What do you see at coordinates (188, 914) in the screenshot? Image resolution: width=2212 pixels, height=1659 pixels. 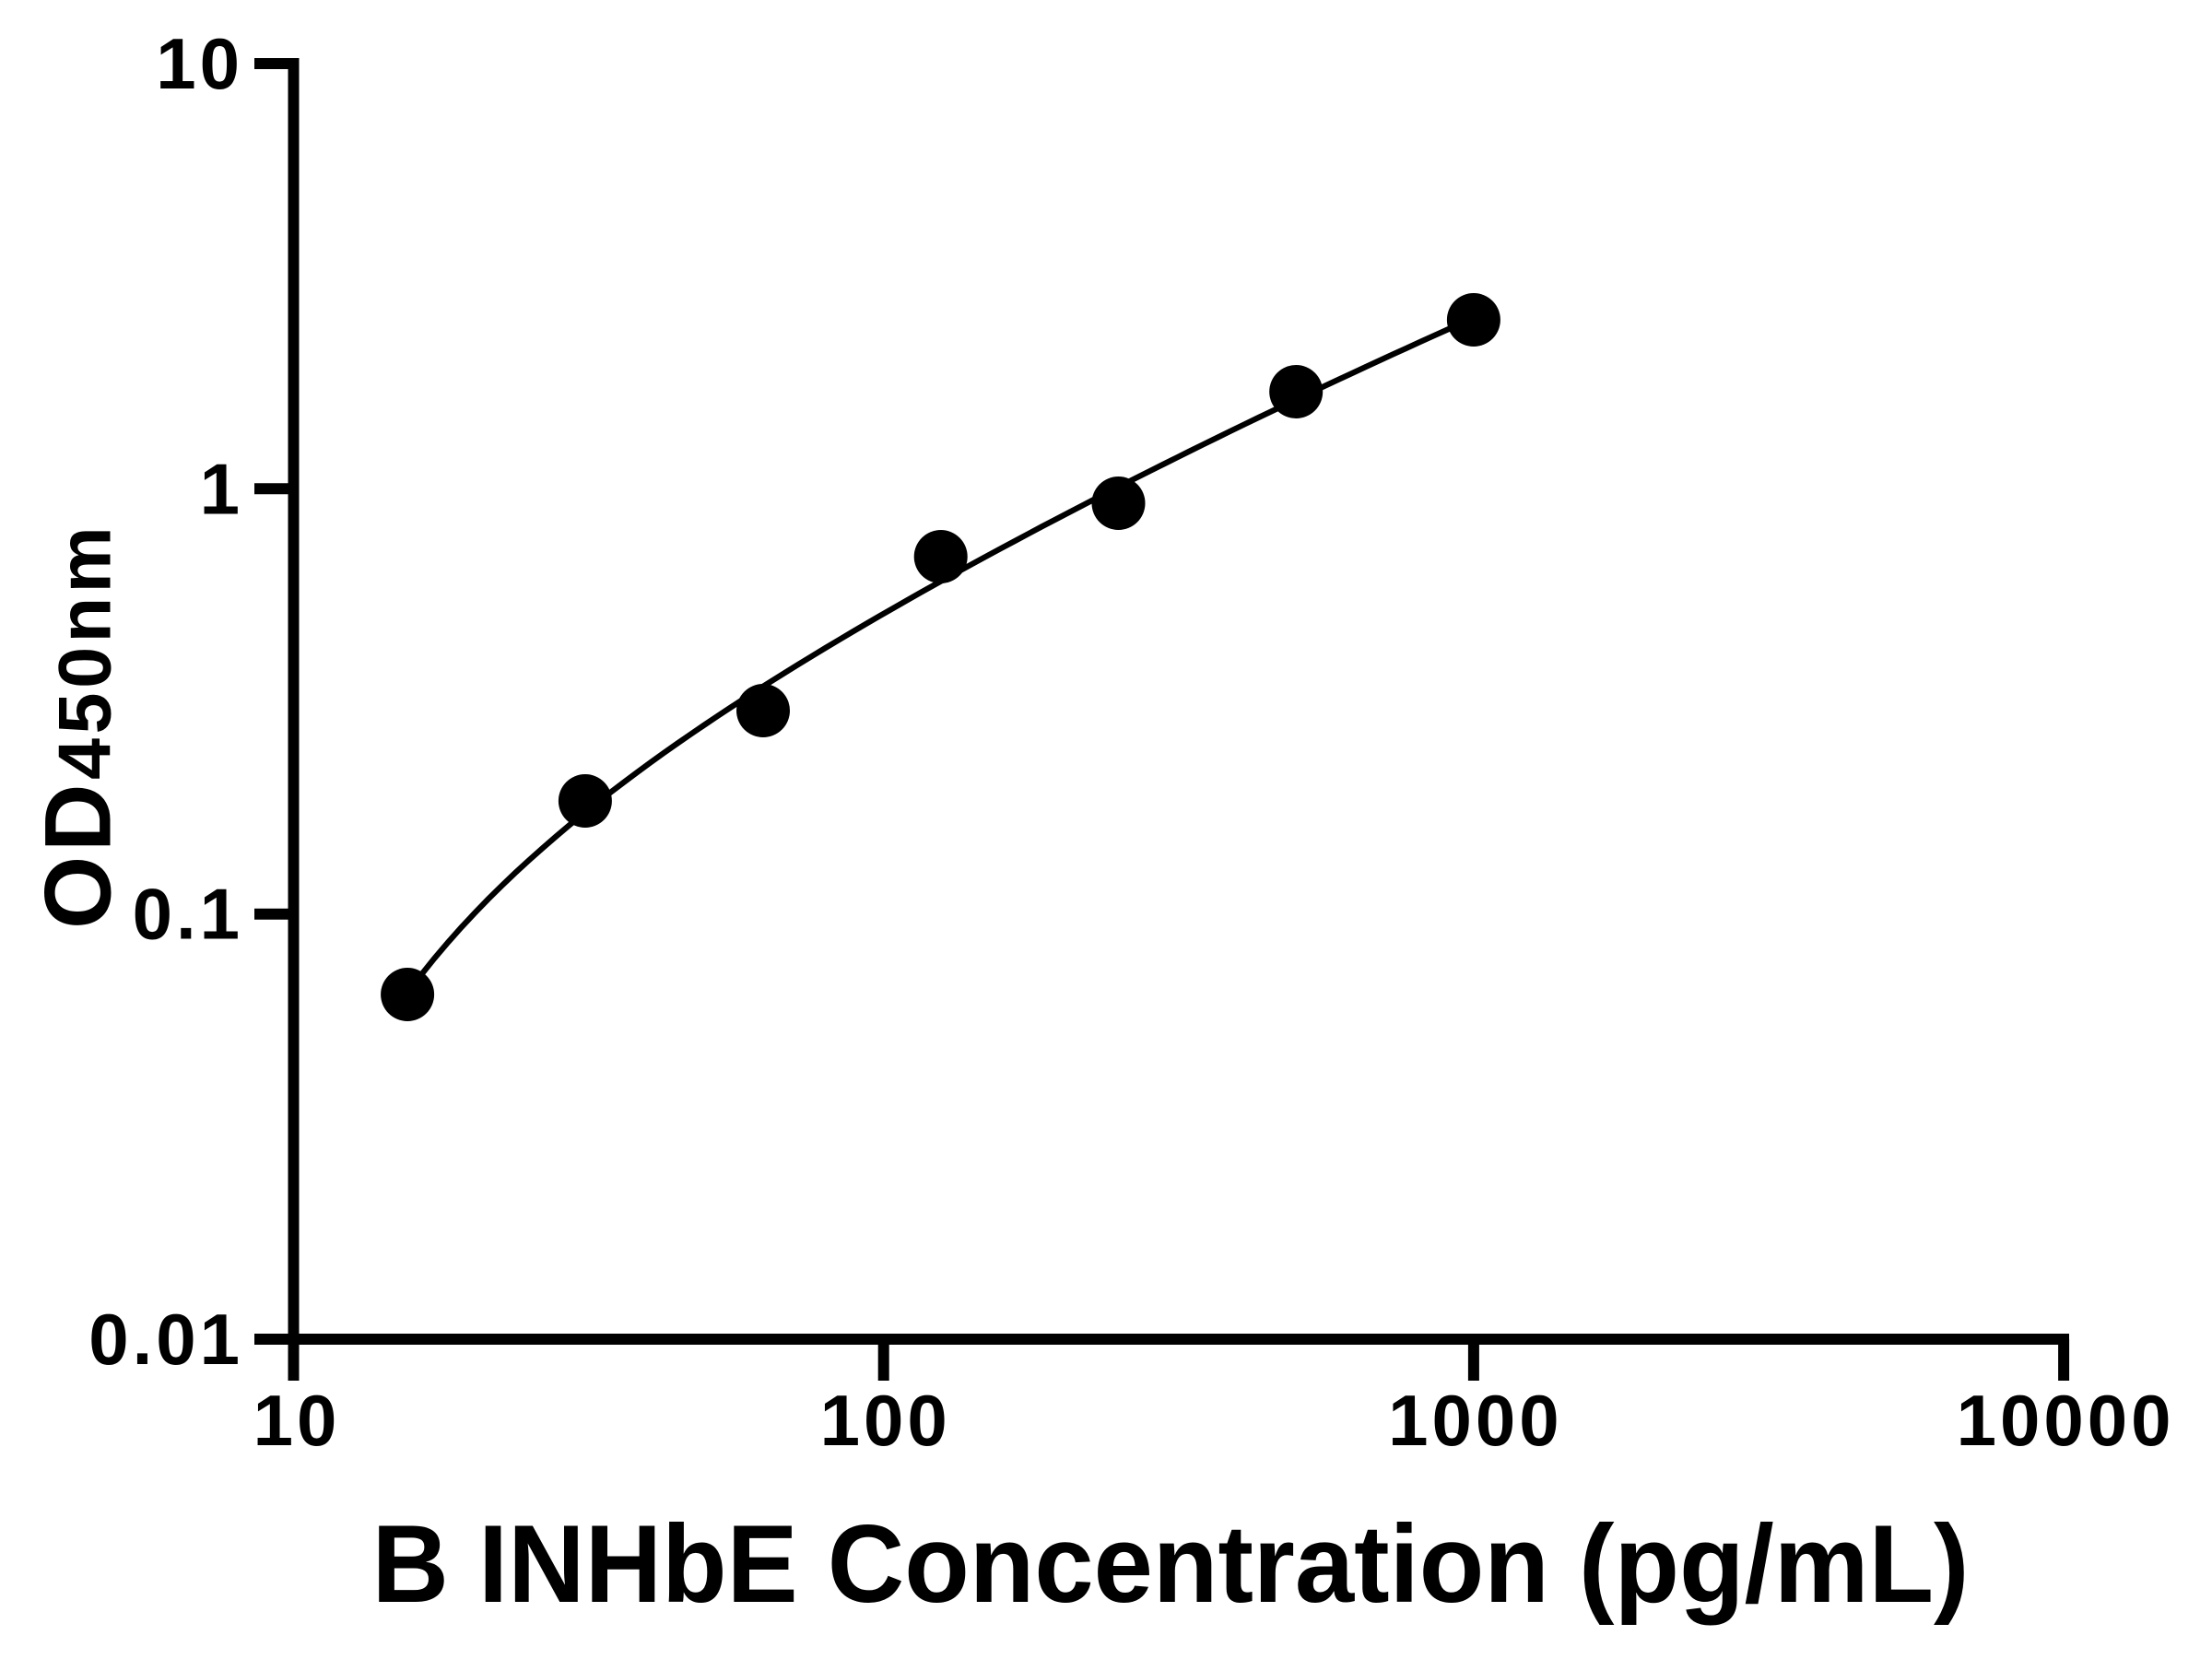 I see `svg-text: 0.1` at bounding box center [188, 914].